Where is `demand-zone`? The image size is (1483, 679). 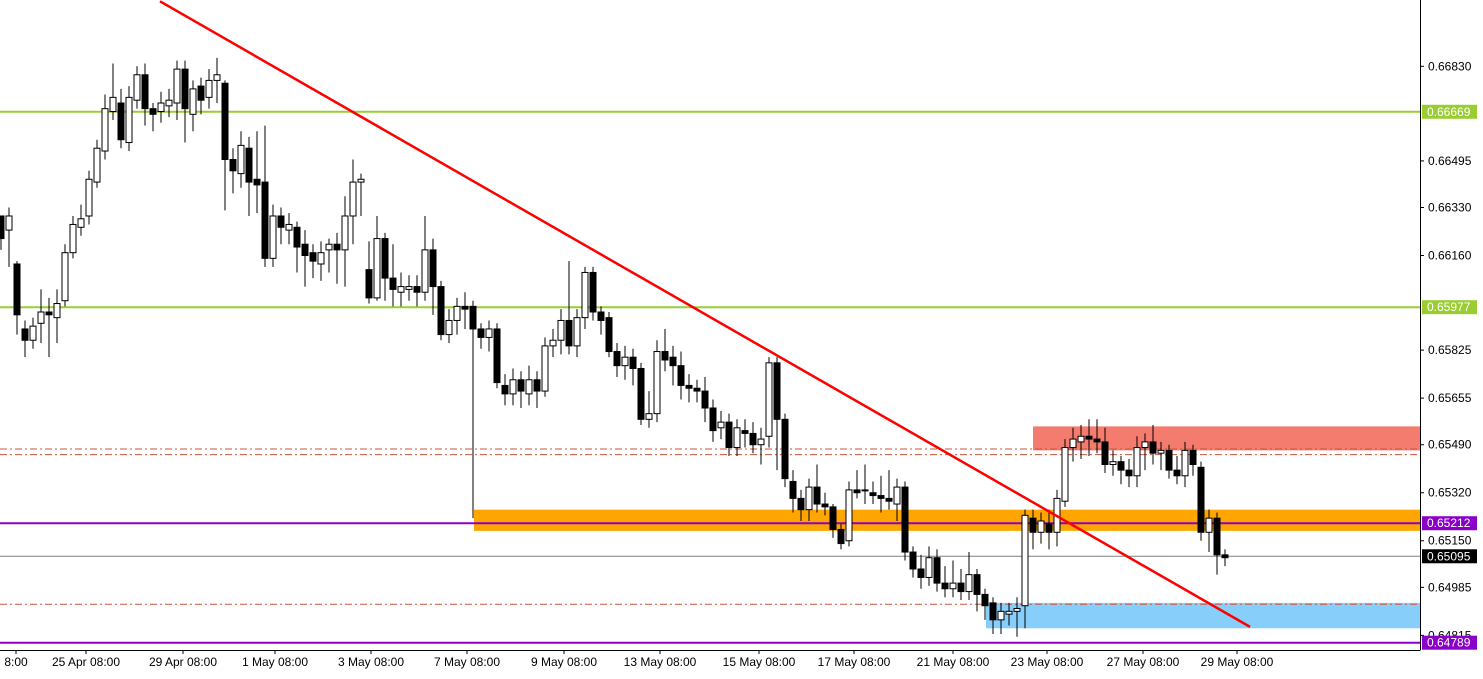 demand-zone is located at coordinates (1203, 615).